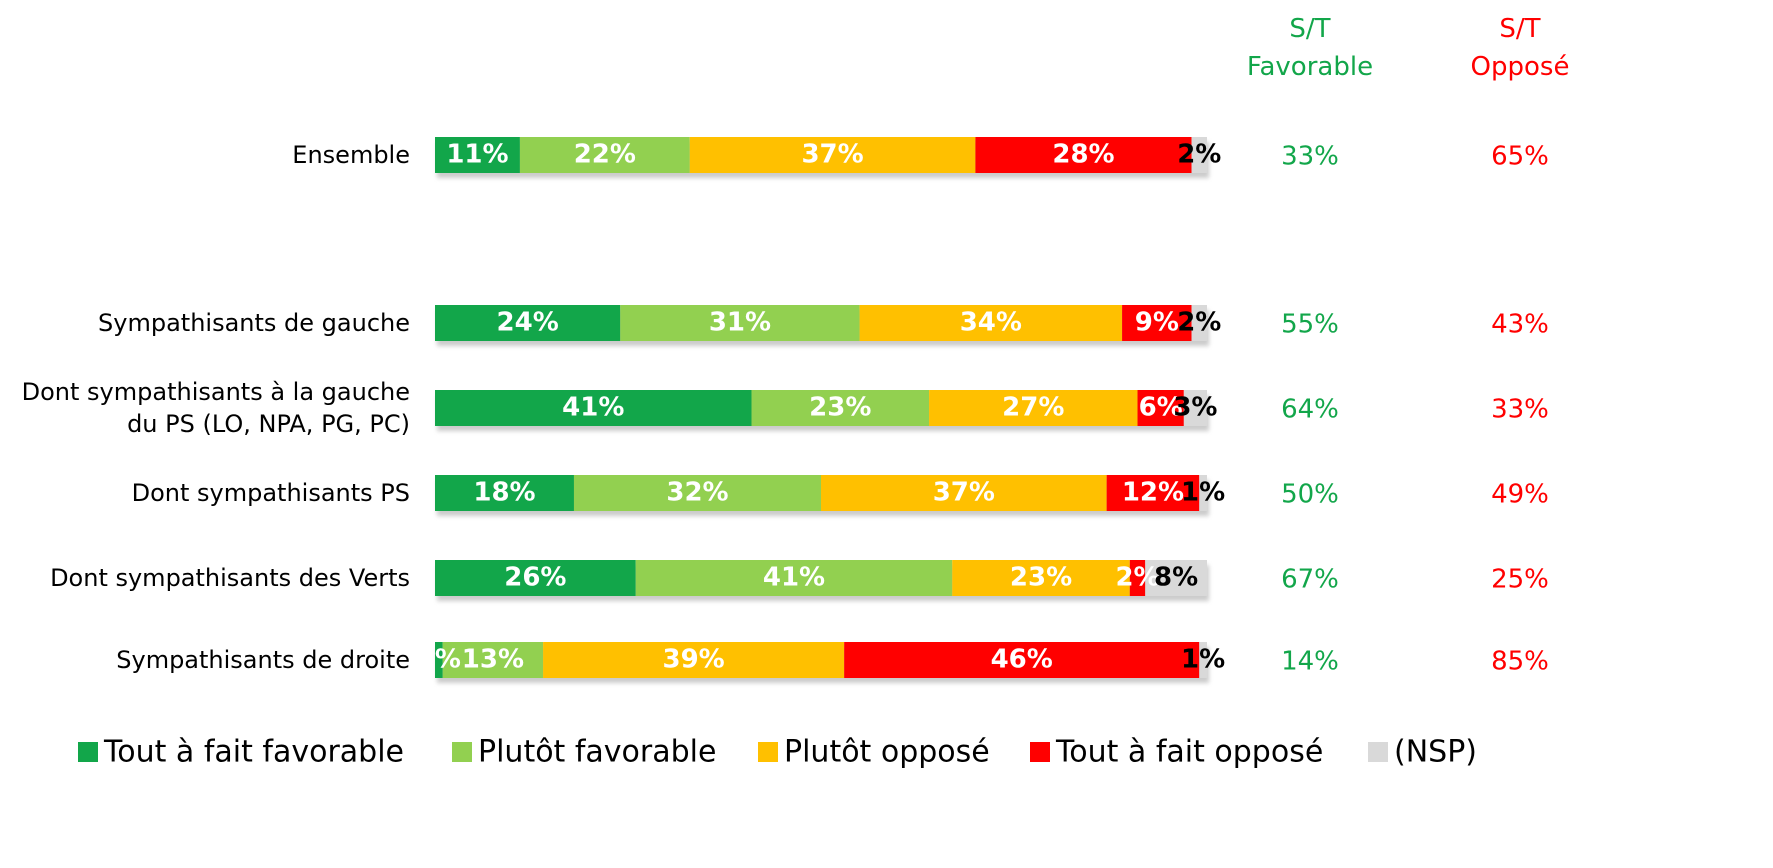  I want to click on legend-label: Plutôt opposé, so click(887, 752).